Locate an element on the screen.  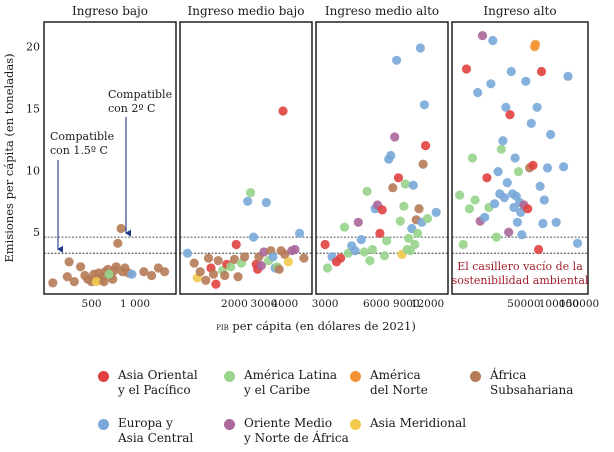
legend-label-line: Subsahariana is located at coordinates (532, 390).